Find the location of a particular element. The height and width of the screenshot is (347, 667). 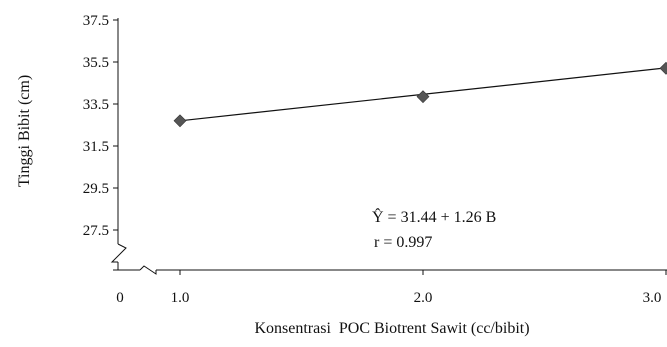

y-axis-break is located at coordinates (118, 253).